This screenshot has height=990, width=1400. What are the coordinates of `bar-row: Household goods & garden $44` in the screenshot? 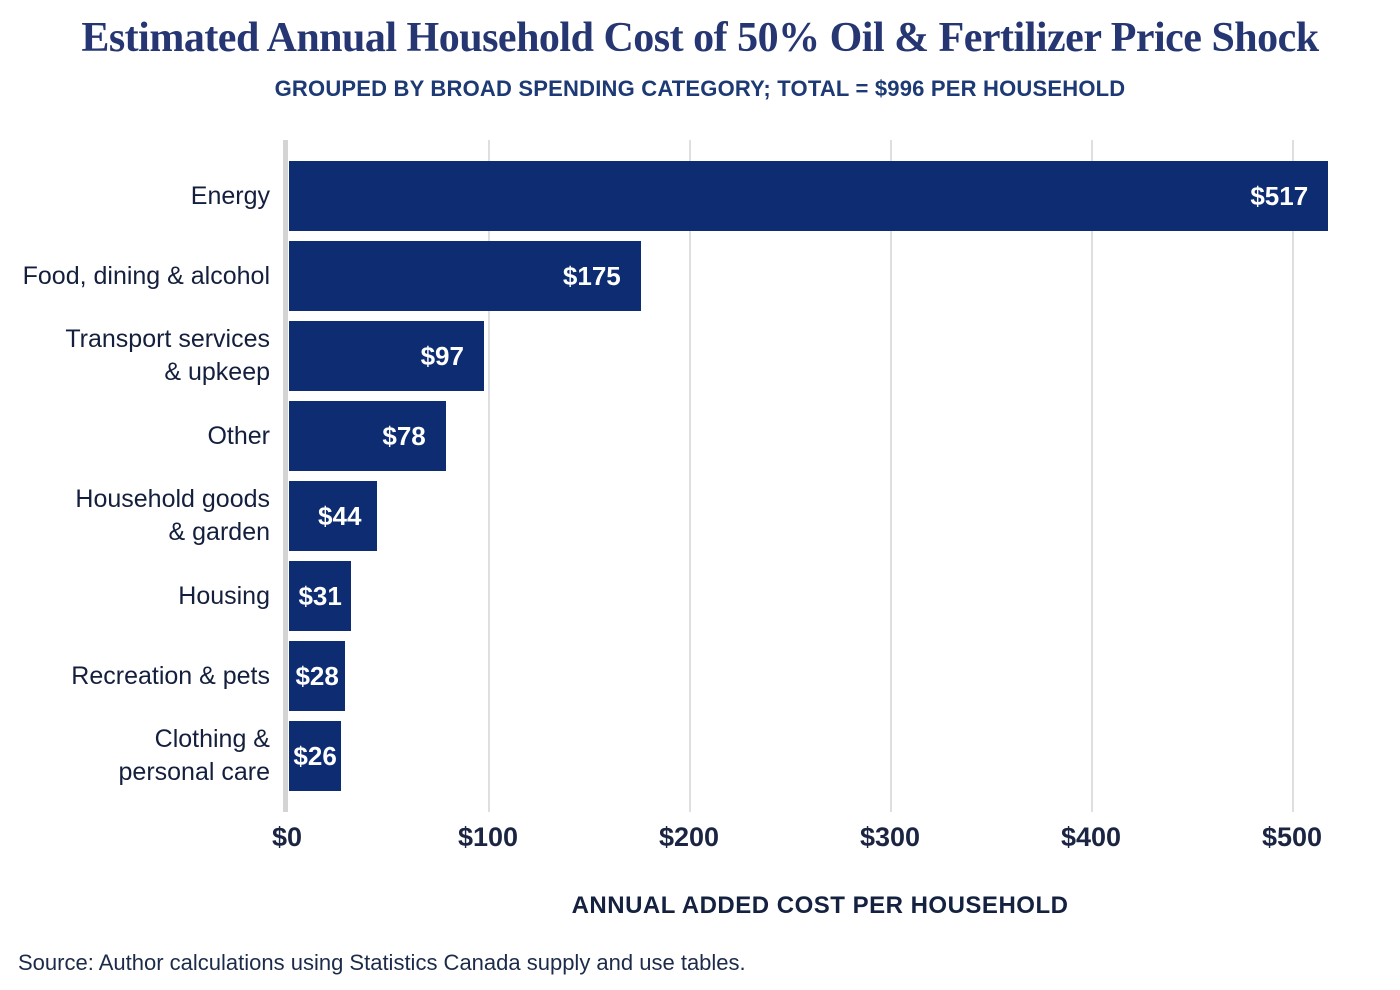 It's located at (700, 516).